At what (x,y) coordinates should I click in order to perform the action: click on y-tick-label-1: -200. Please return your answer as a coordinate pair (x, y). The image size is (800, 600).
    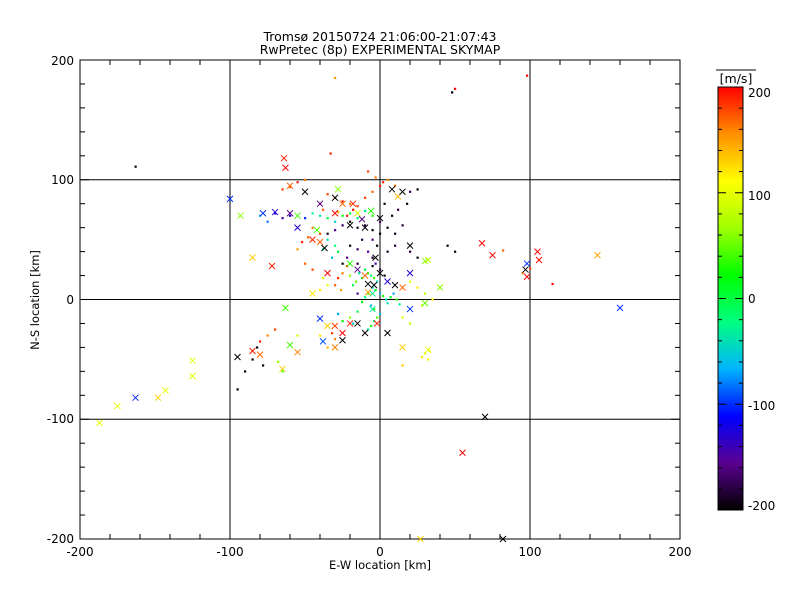
    Looking at the image, I should click on (60, 539).